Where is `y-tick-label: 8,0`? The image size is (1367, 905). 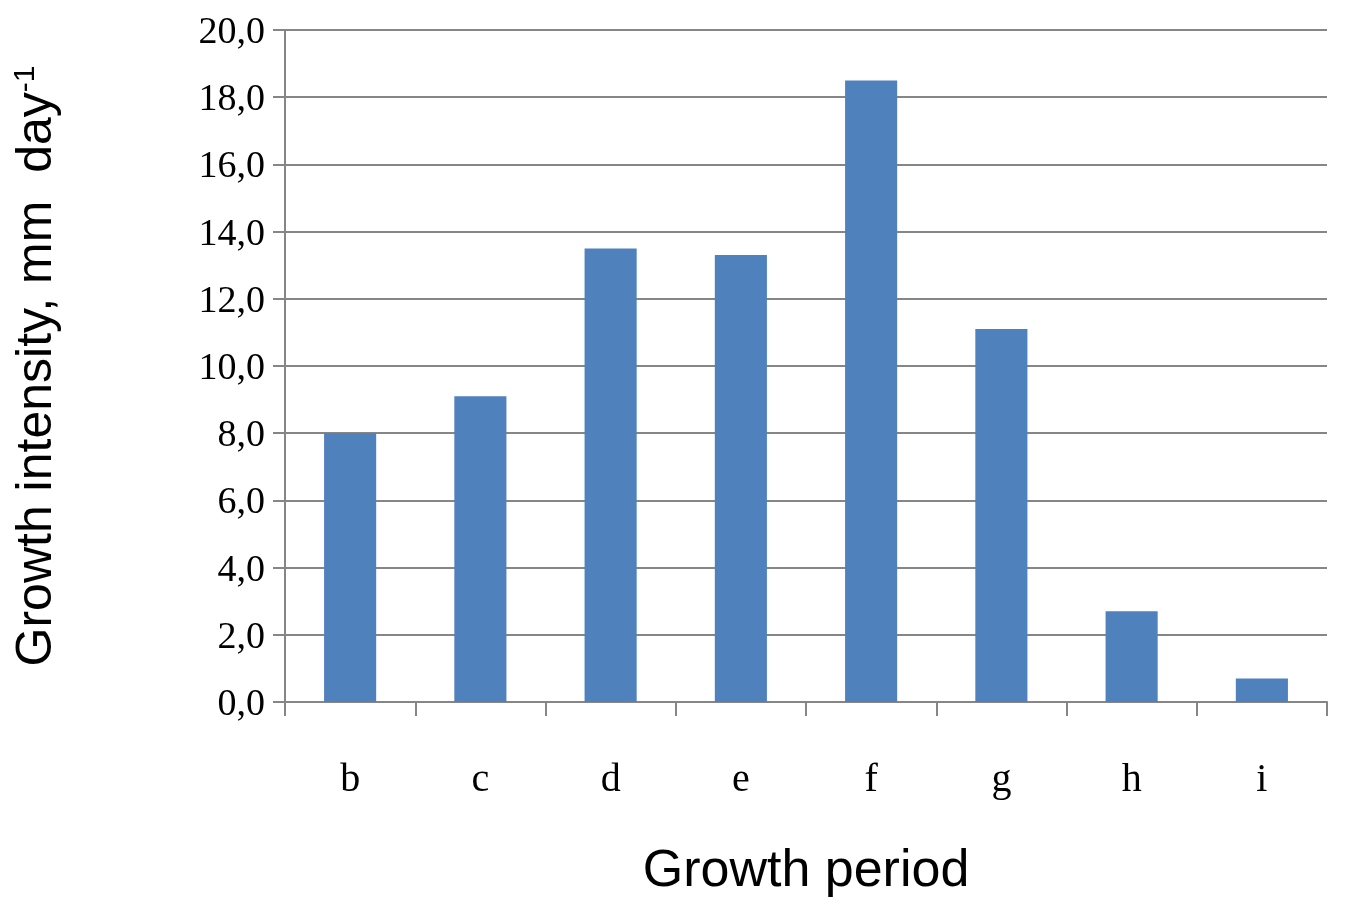 y-tick-label: 8,0 is located at coordinates (241, 433).